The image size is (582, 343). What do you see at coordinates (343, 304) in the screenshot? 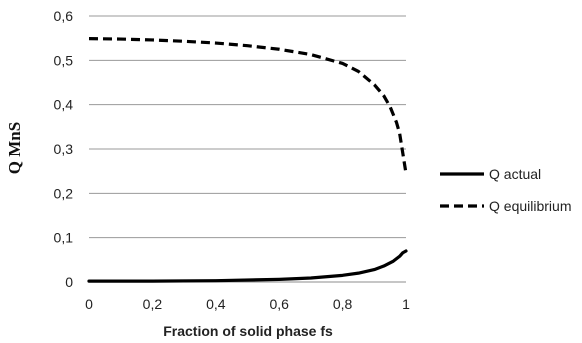
I see `x-tick-label: 0,8` at bounding box center [343, 304].